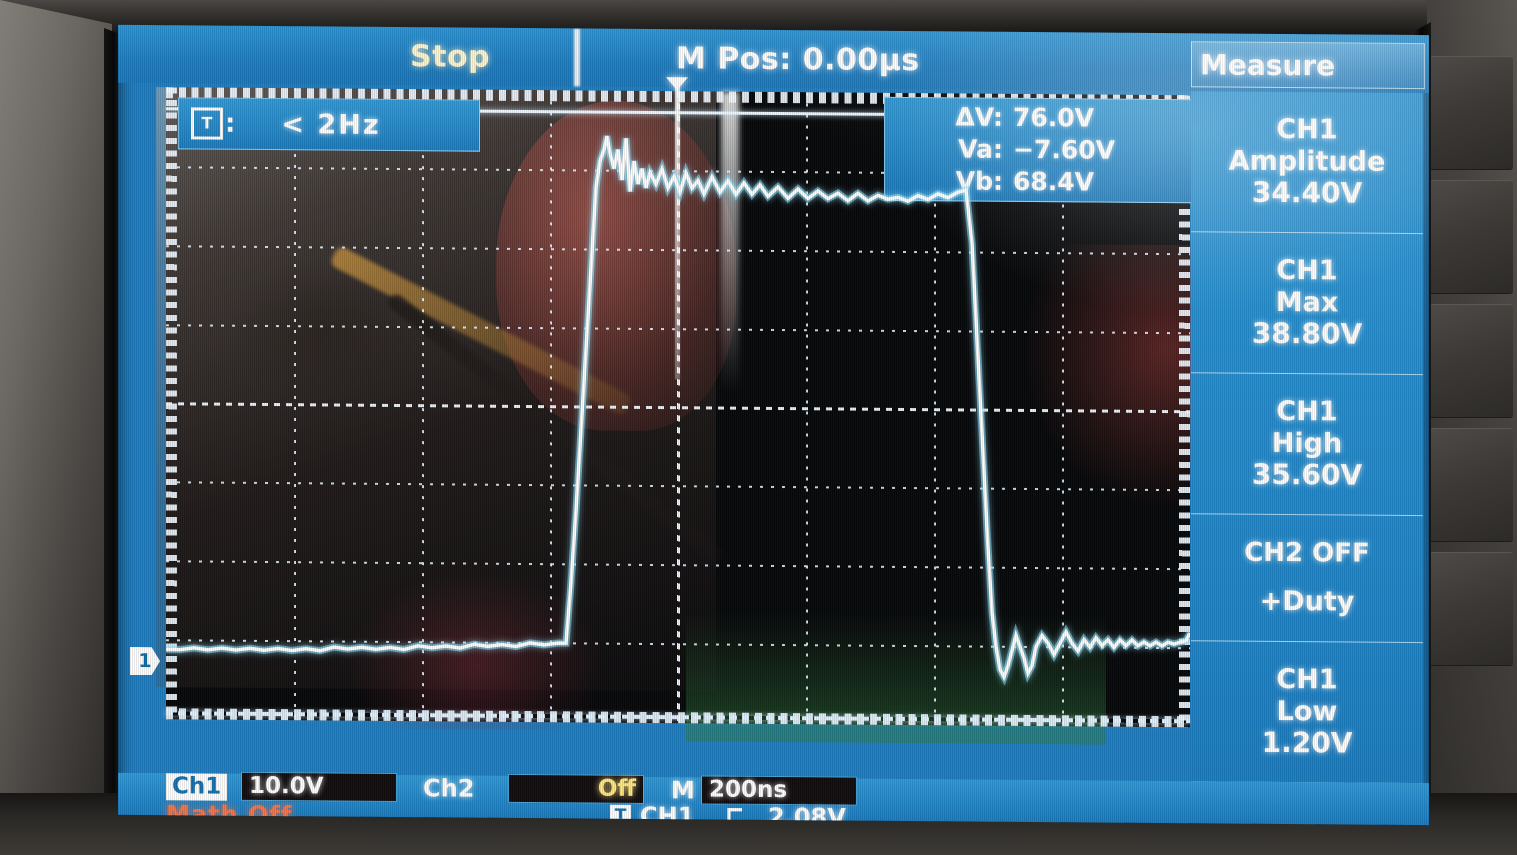 This screenshot has width=1517, height=855. What do you see at coordinates (319, 787) in the screenshot?
I see `ch1-volts-per-div: 10.0V` at bounding box center [319, 787].